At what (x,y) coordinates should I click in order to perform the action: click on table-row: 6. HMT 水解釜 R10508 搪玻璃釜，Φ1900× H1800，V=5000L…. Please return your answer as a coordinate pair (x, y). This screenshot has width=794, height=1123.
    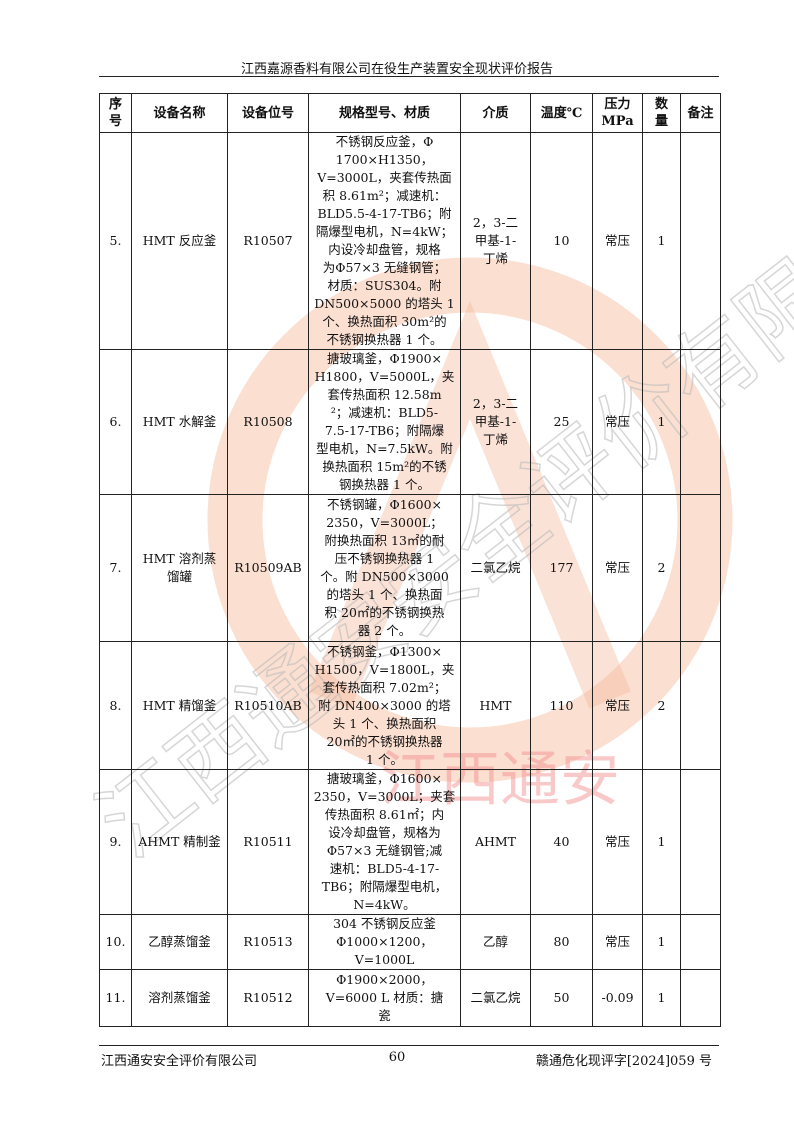
    Looking at the image, I should click on (410, 422).